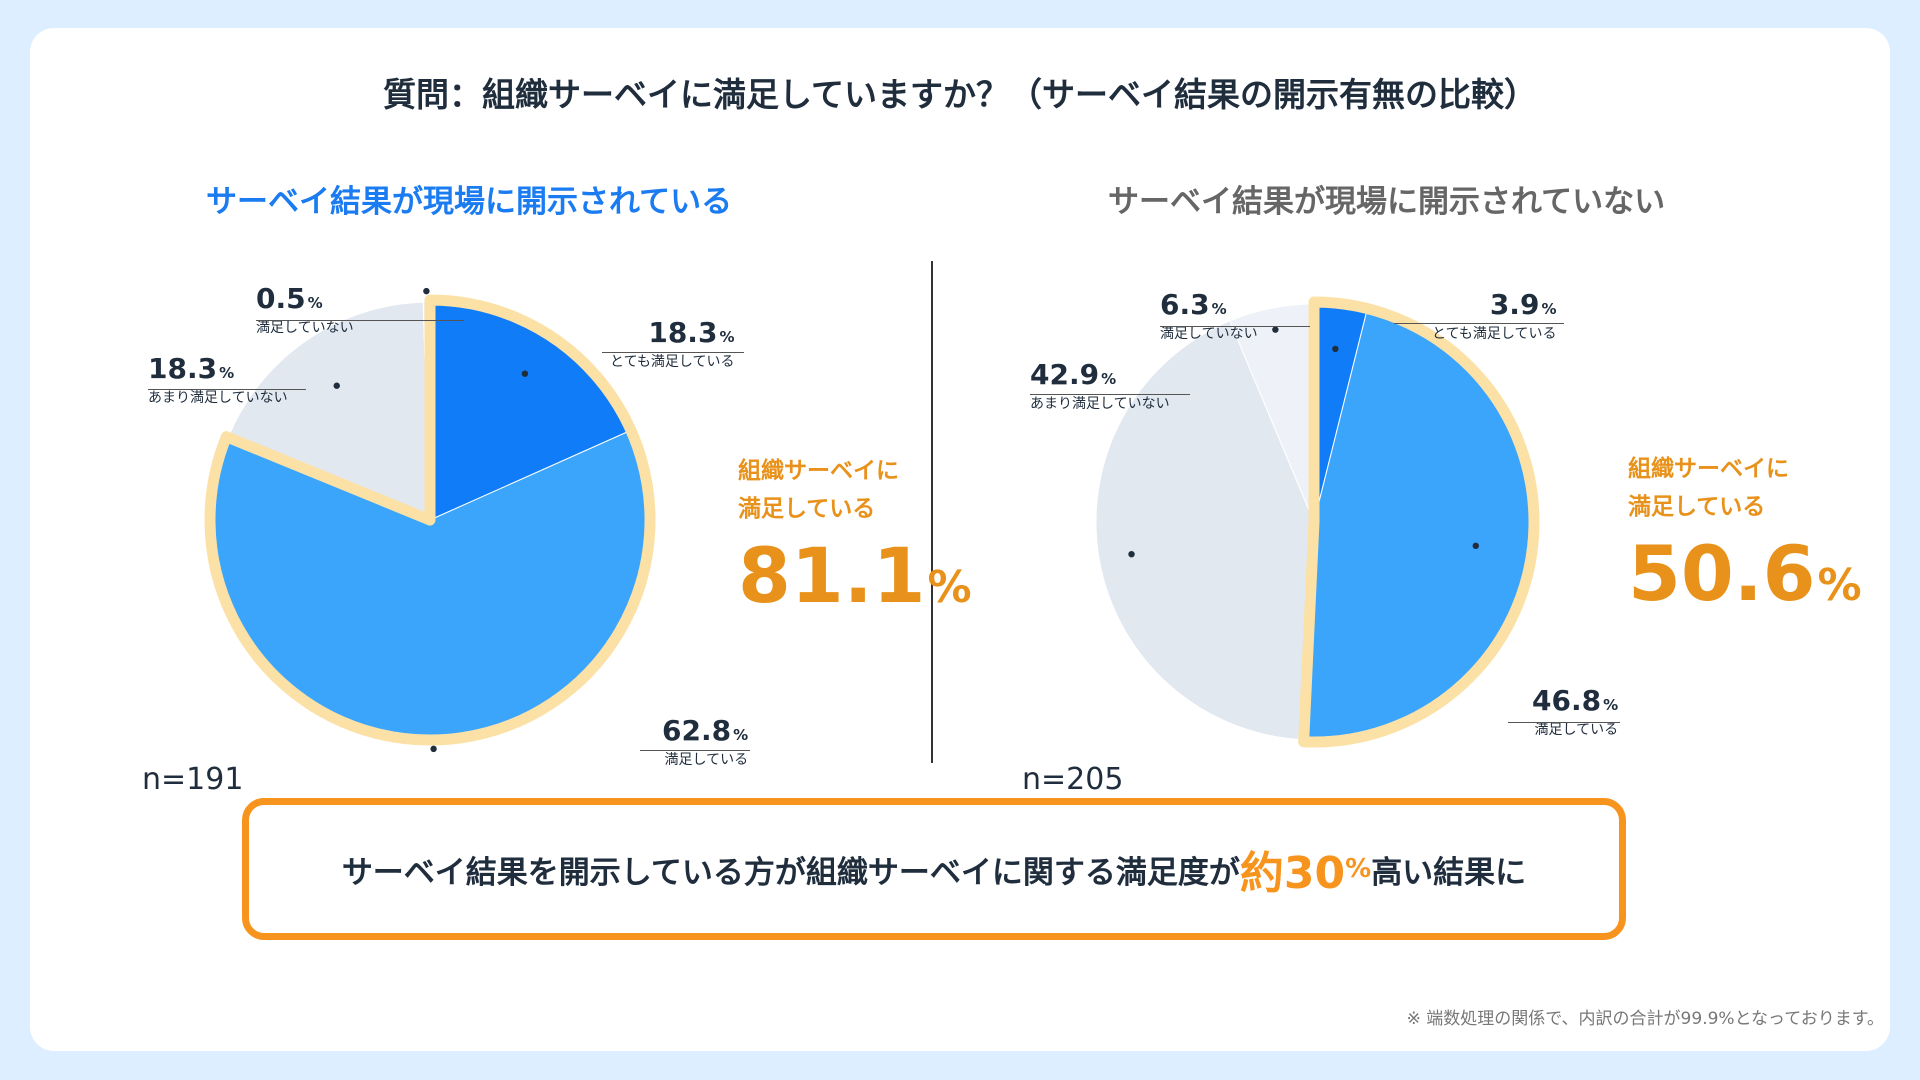  I want to click on left-chart-title: サーベイ結果が現場に開示されている, so click(469, 202).